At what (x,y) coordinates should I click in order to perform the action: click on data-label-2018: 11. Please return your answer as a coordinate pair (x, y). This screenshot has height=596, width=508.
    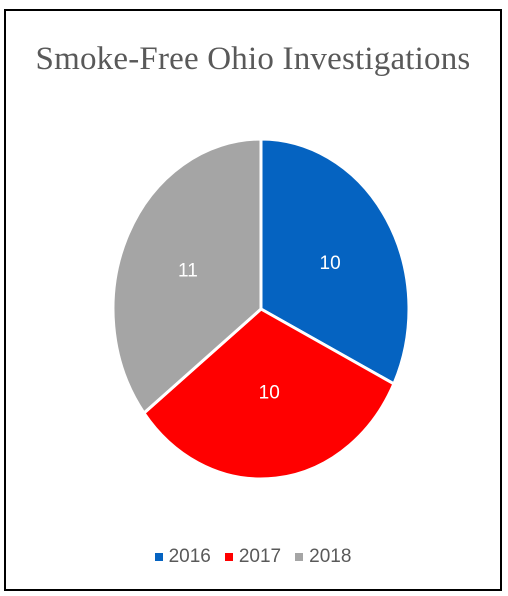
    Looking at the image, I should click on (188, 271).